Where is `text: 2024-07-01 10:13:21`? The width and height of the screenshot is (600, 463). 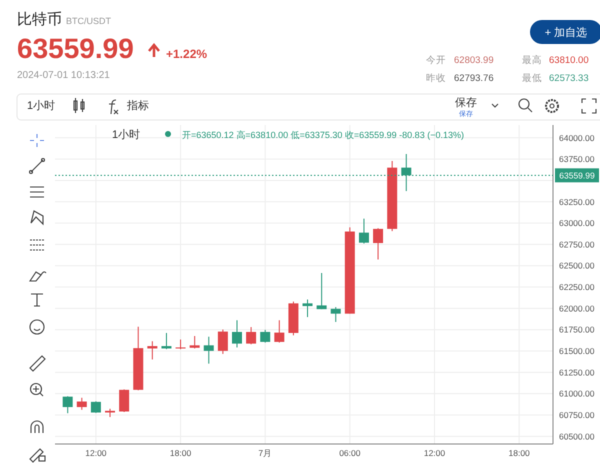
text: 2024-07-01 10:13:21 is located at coordinates (63, 75).